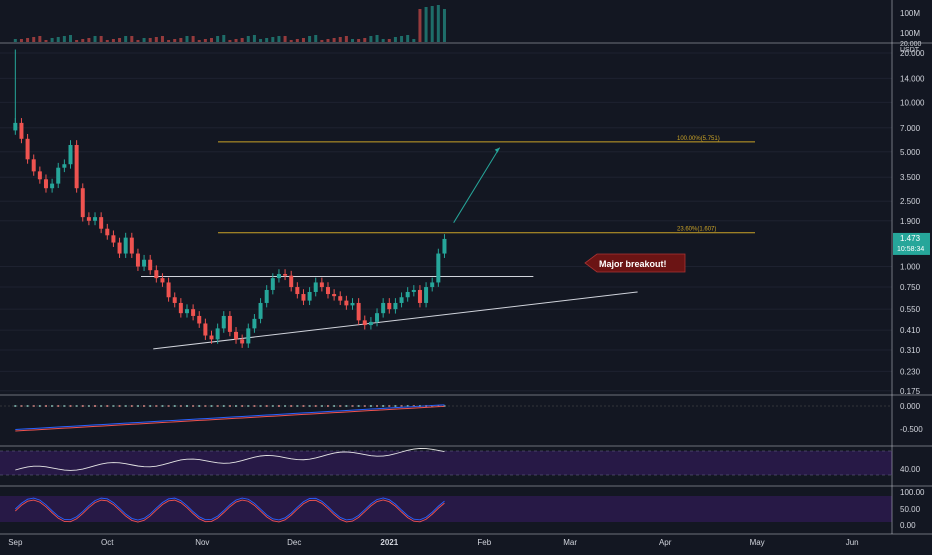 This screenshot has width=932, height=555. What do you see at coordinates (910, 50) in the screenshot?
I see `quote-currency-label: USDT` at bounding box center [910, 50].